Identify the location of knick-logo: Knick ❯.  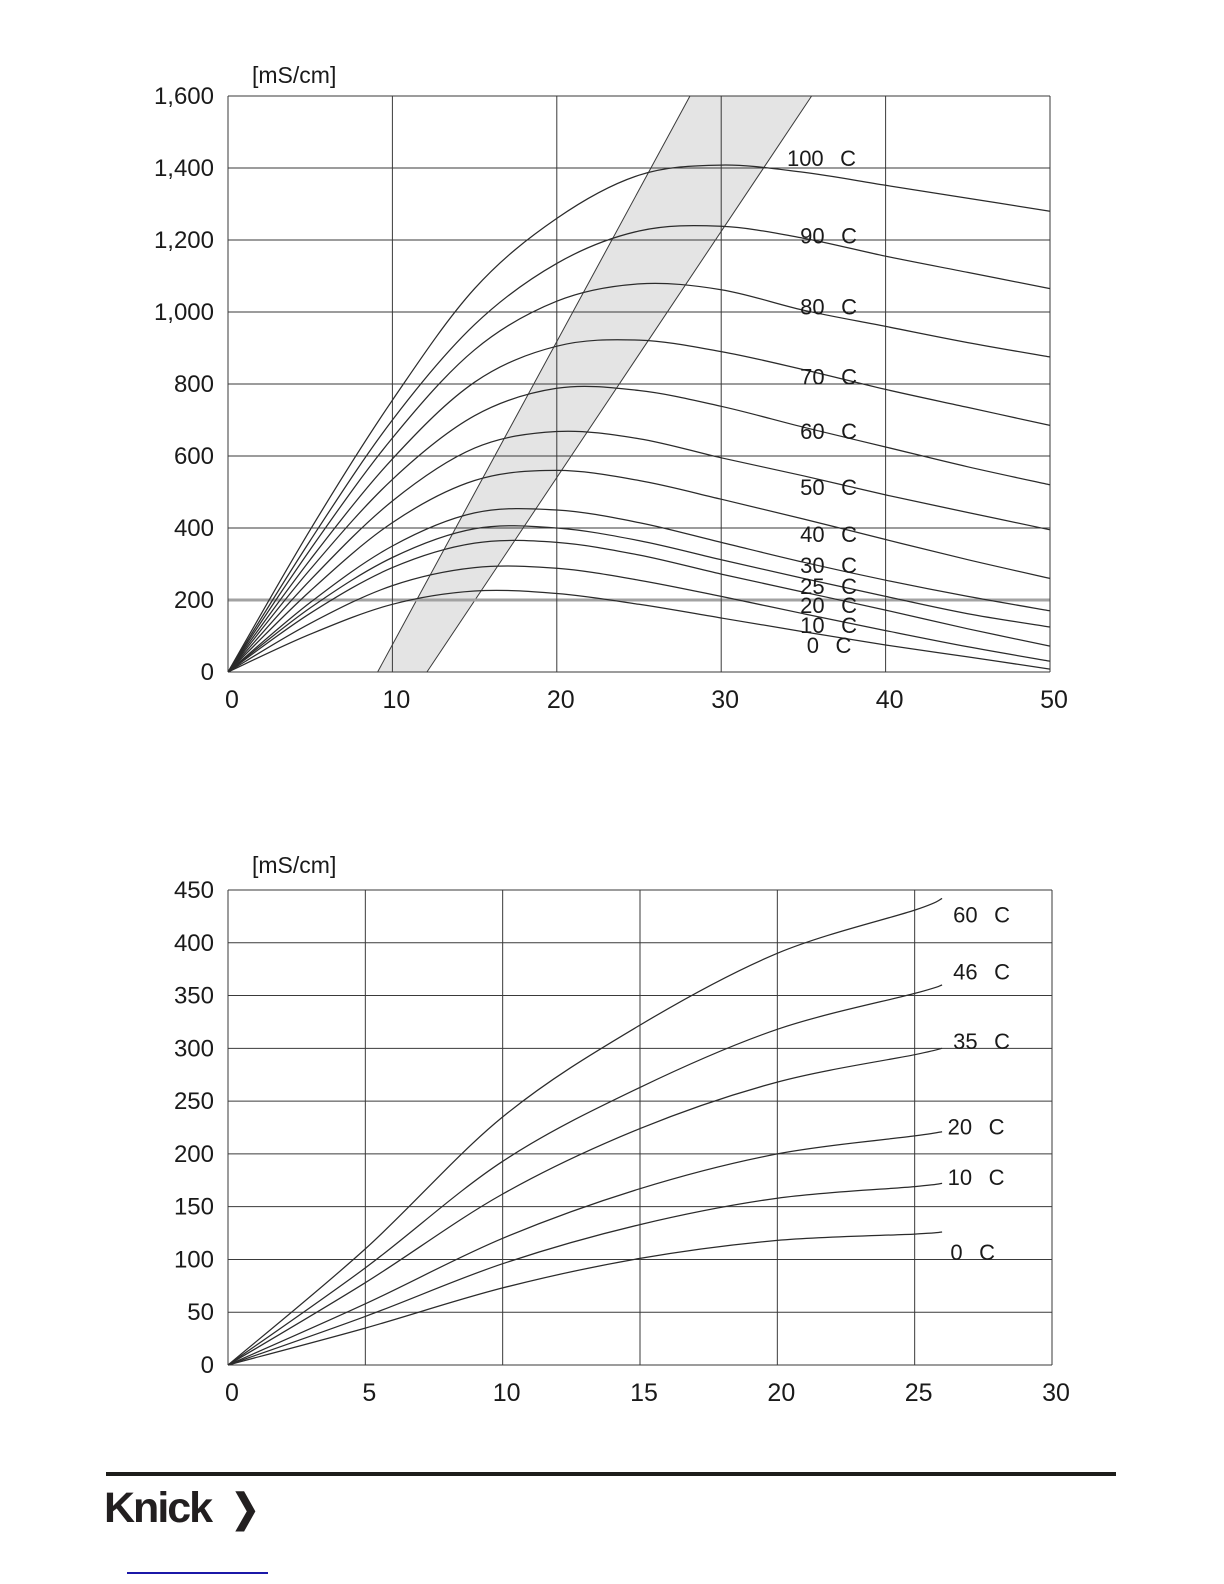
(182, 1508).